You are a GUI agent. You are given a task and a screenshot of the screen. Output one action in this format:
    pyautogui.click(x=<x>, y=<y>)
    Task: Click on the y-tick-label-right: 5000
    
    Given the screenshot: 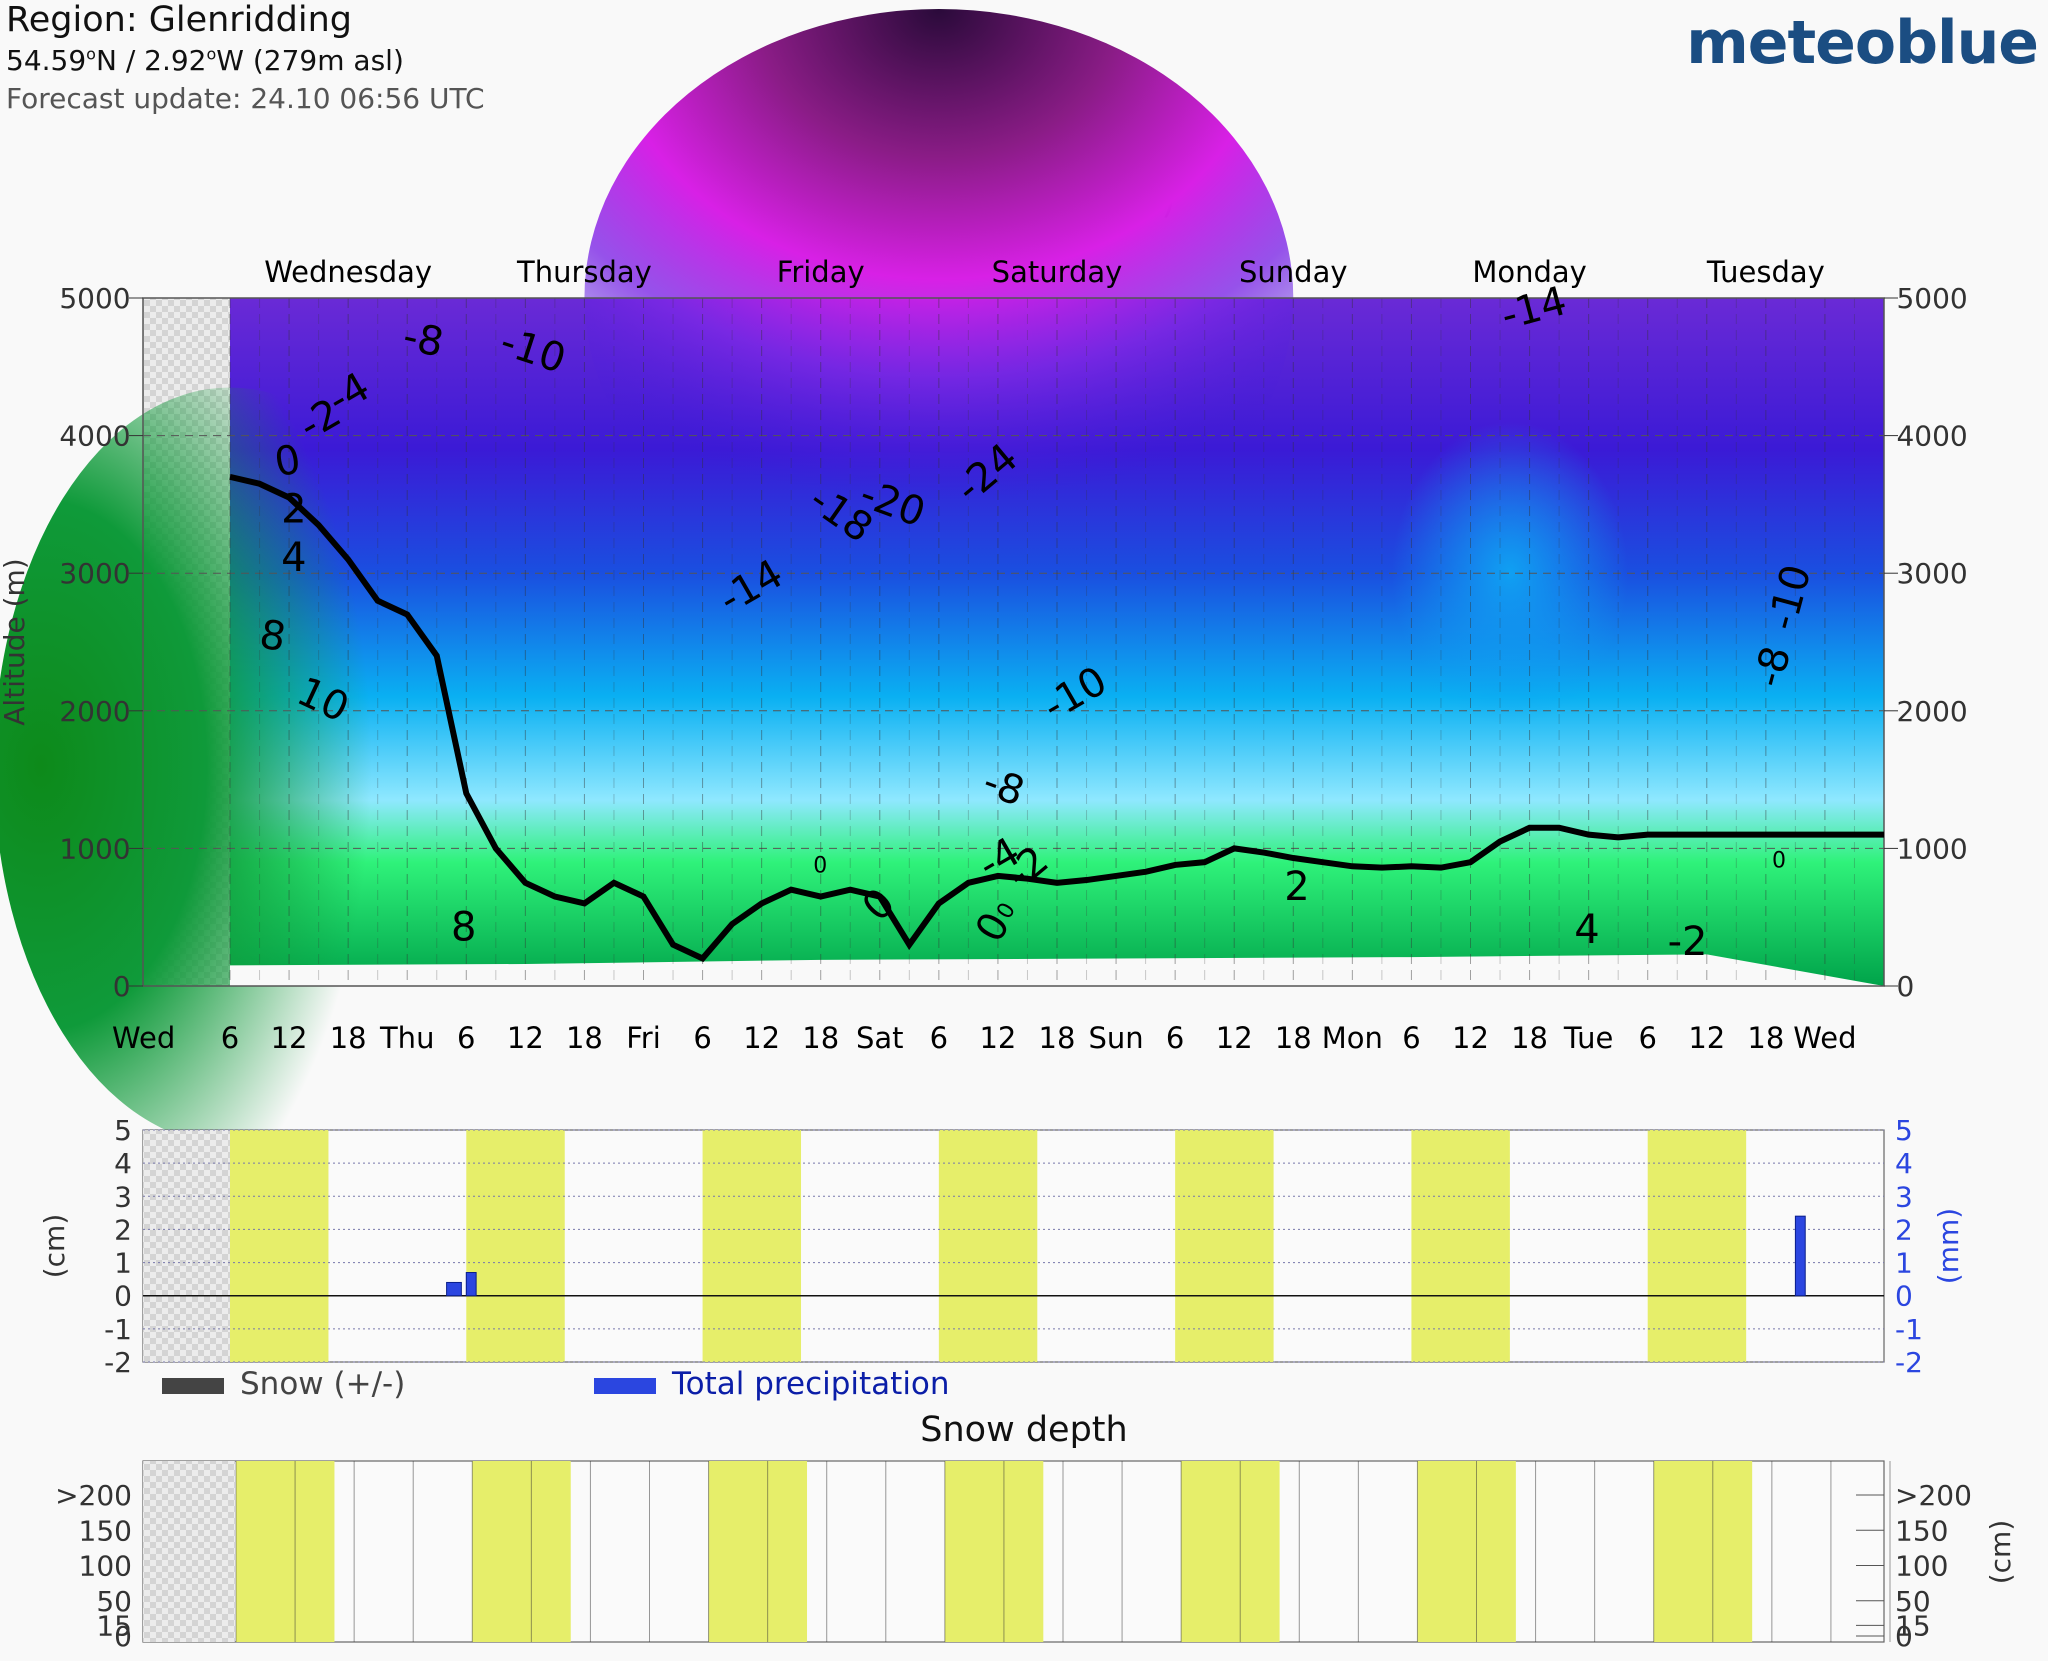 What is the action you would take?
    pyautogui.click(x=1931, y=298)
    